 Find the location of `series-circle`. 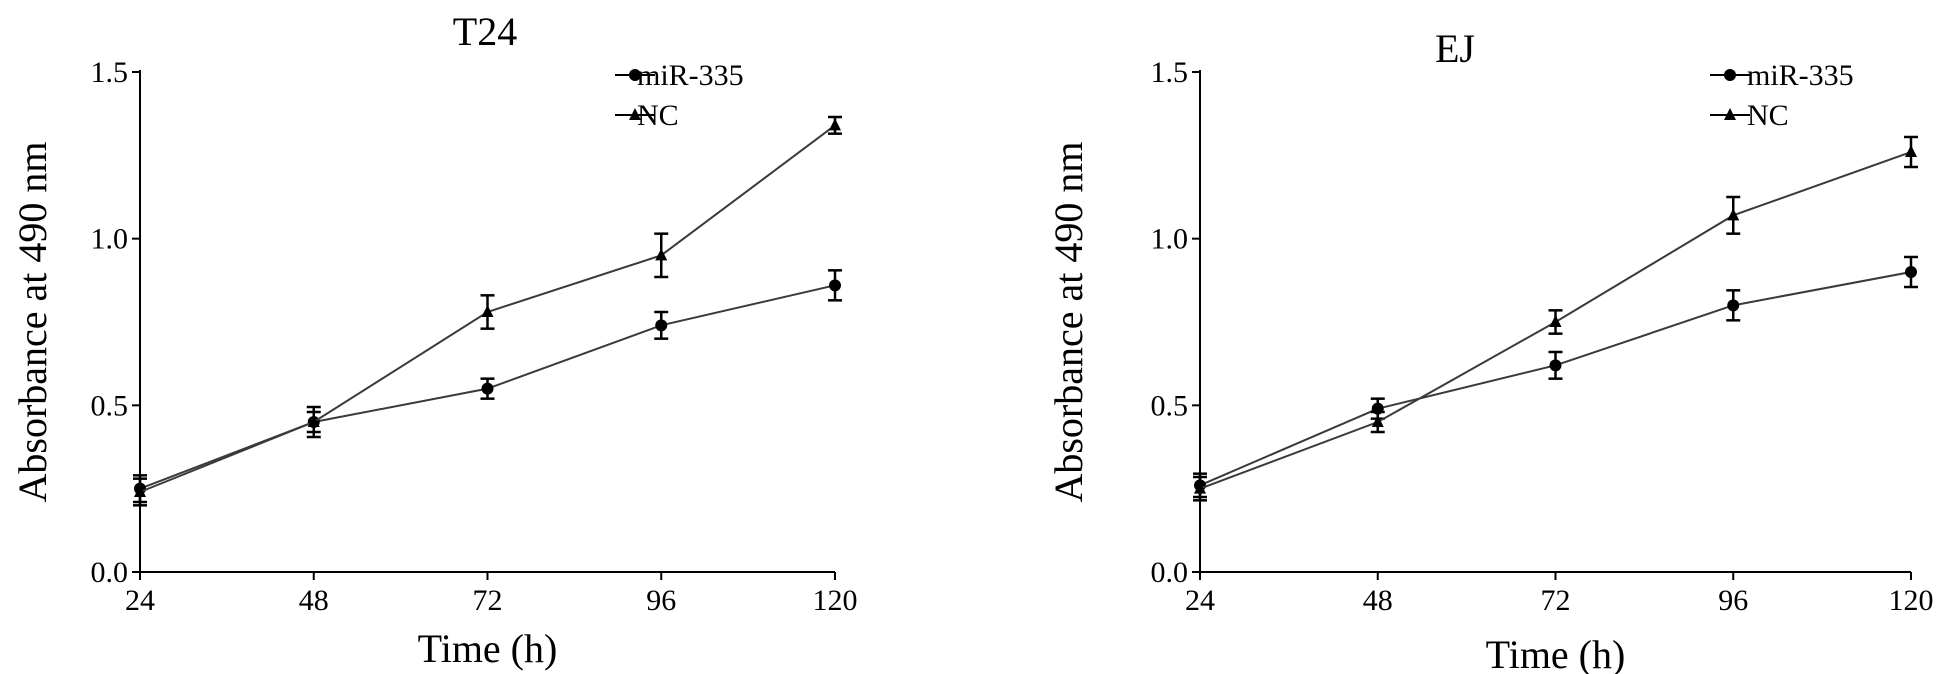

series-circle is located at coordinates (1555, 377).